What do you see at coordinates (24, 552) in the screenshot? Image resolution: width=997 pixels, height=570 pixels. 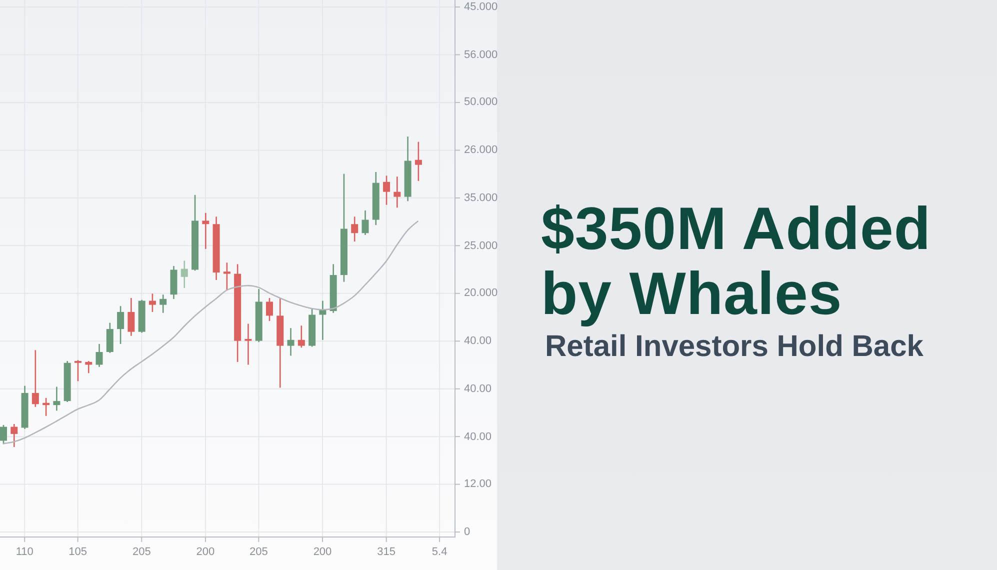 I see `x-tick-label: 110` at bounding box center [24, 552].